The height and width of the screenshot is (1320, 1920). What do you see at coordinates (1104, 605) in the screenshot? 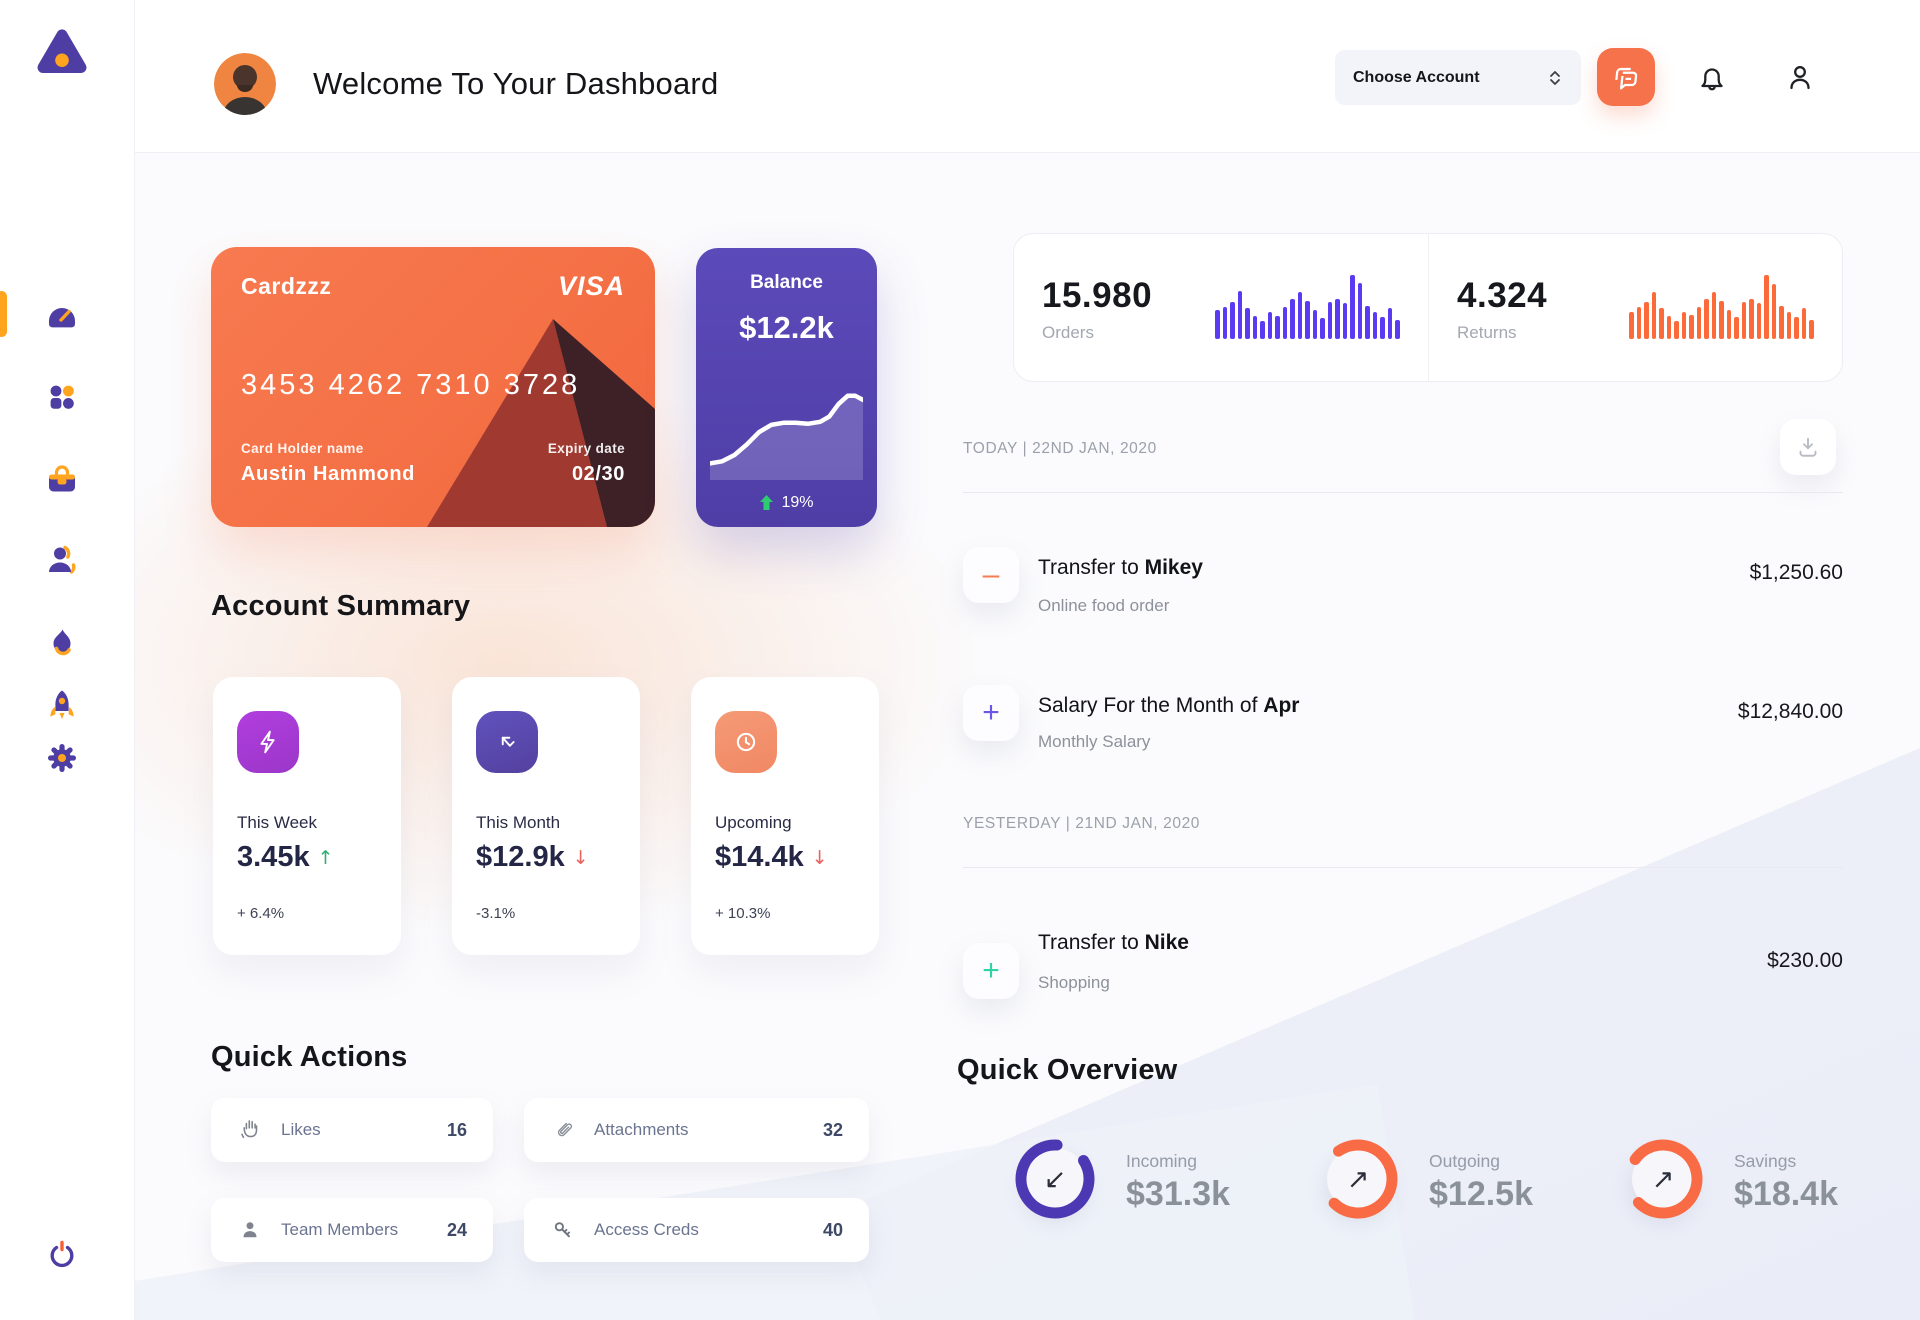
I see `transaction-subtitle: Online food order` at bounding box center [1104, 605].